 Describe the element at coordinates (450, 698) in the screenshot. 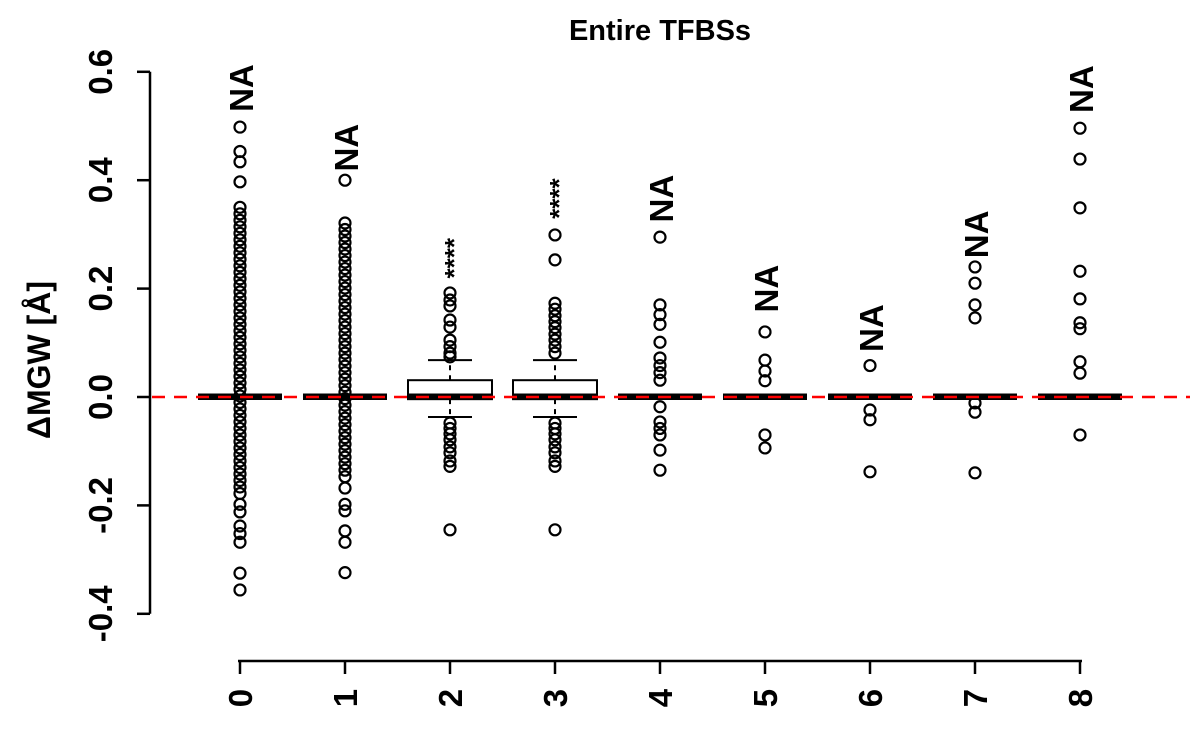

I see `x-tick-label: 2` at that location.